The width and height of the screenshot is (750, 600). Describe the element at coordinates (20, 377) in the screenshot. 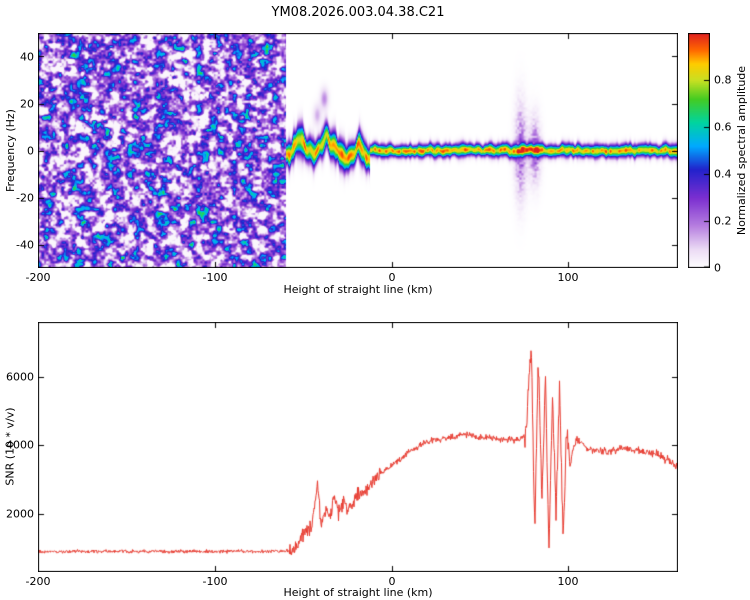

I see `y-tick-label: 6000` at that location.